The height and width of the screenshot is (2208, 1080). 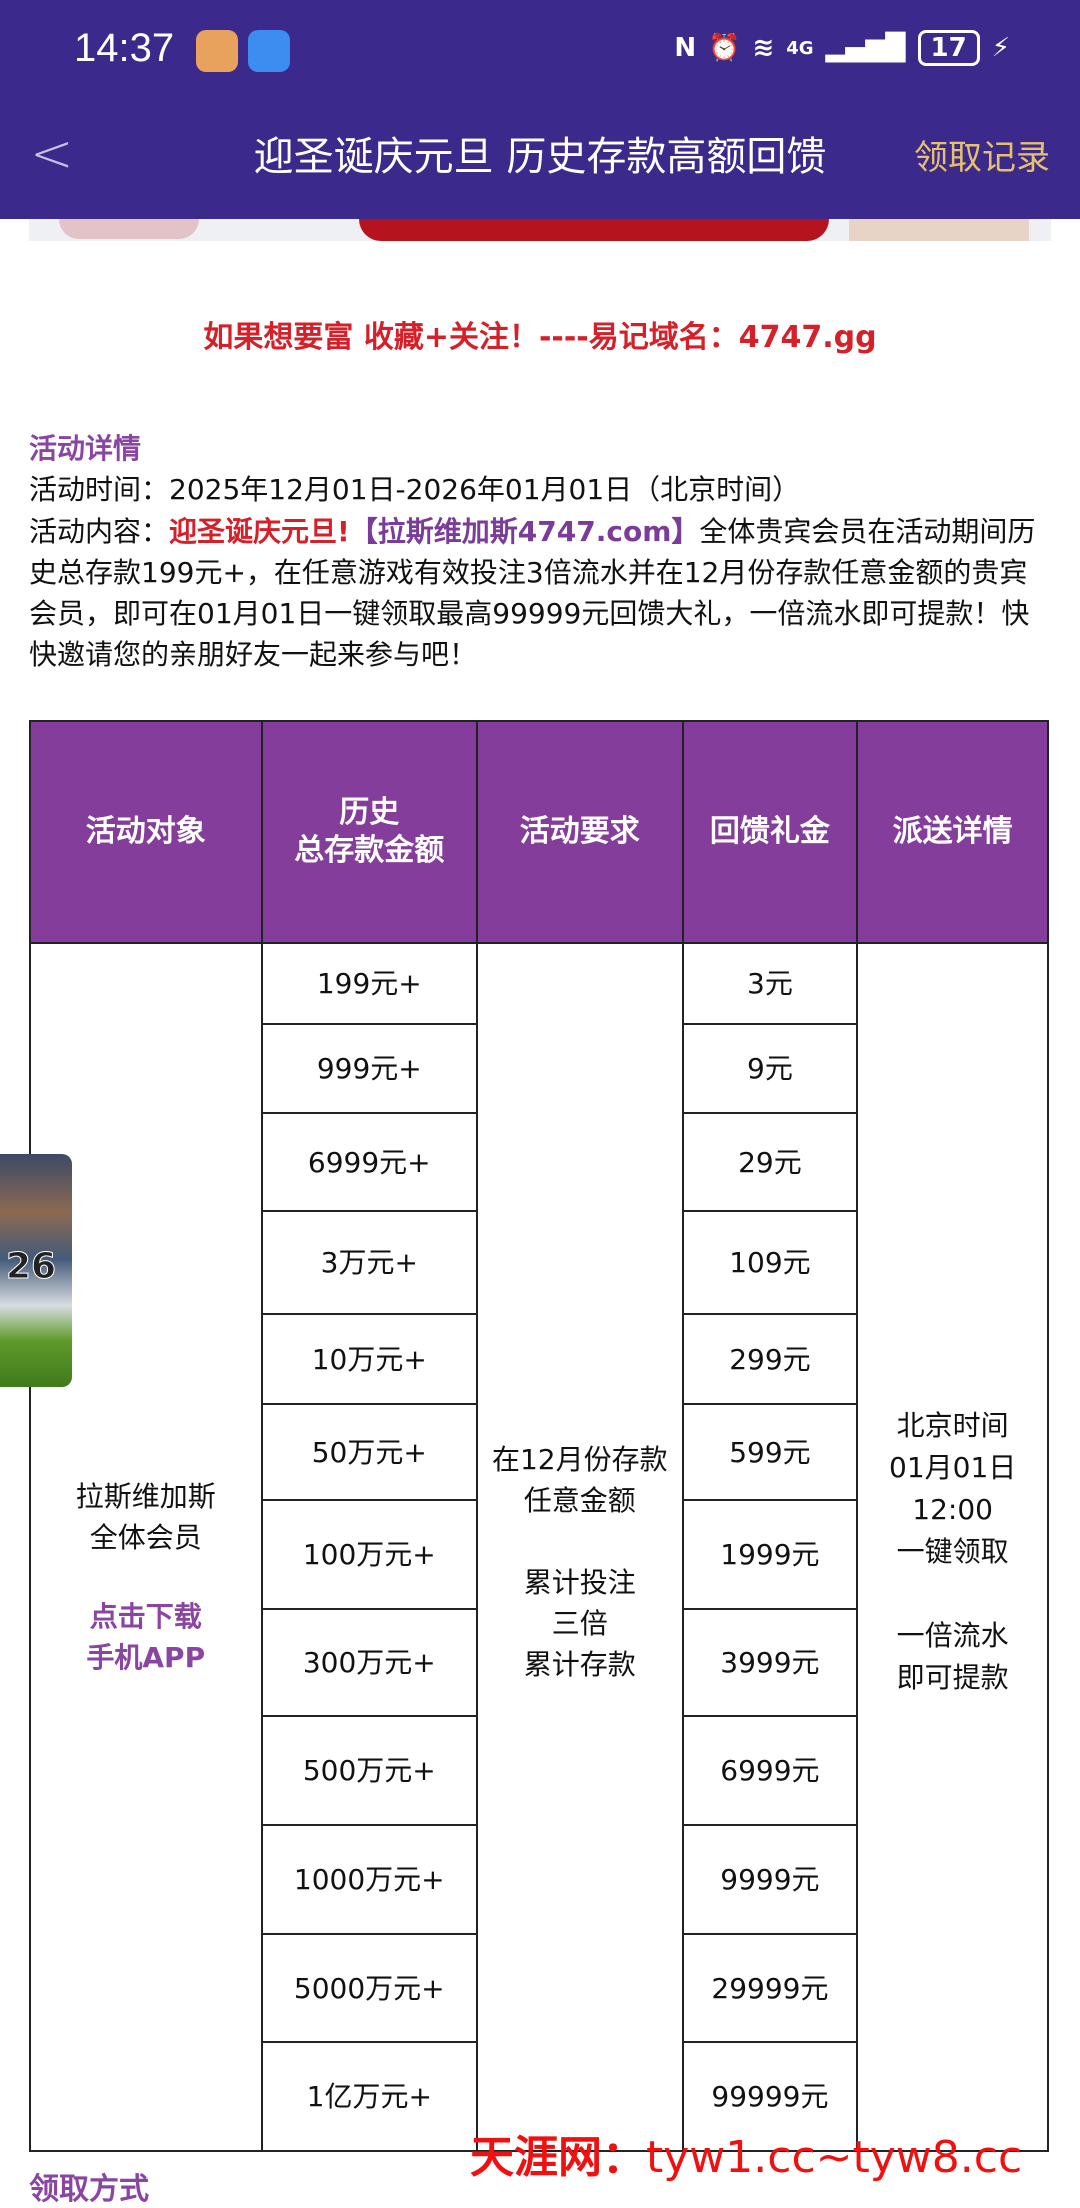 What do you see at coordinates (770, 832) in the screenshot?
I see `header-bonus: 回馈礼金` at bounding box center [770, 832].